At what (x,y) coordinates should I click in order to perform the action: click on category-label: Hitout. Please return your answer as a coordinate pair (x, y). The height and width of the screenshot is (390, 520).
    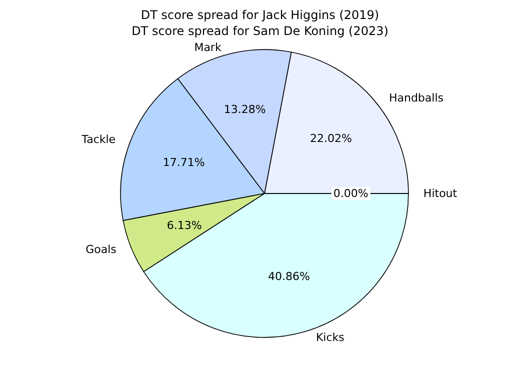
    Looking at the image, I should click on (440, 193).